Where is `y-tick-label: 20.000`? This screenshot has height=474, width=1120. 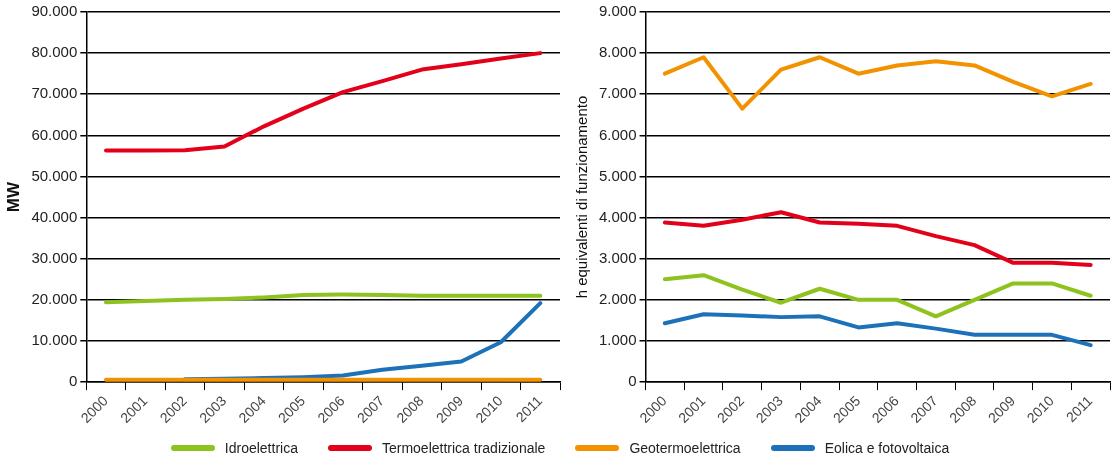
y-tick-label: 20.000 is located at coordinates (54, 298).